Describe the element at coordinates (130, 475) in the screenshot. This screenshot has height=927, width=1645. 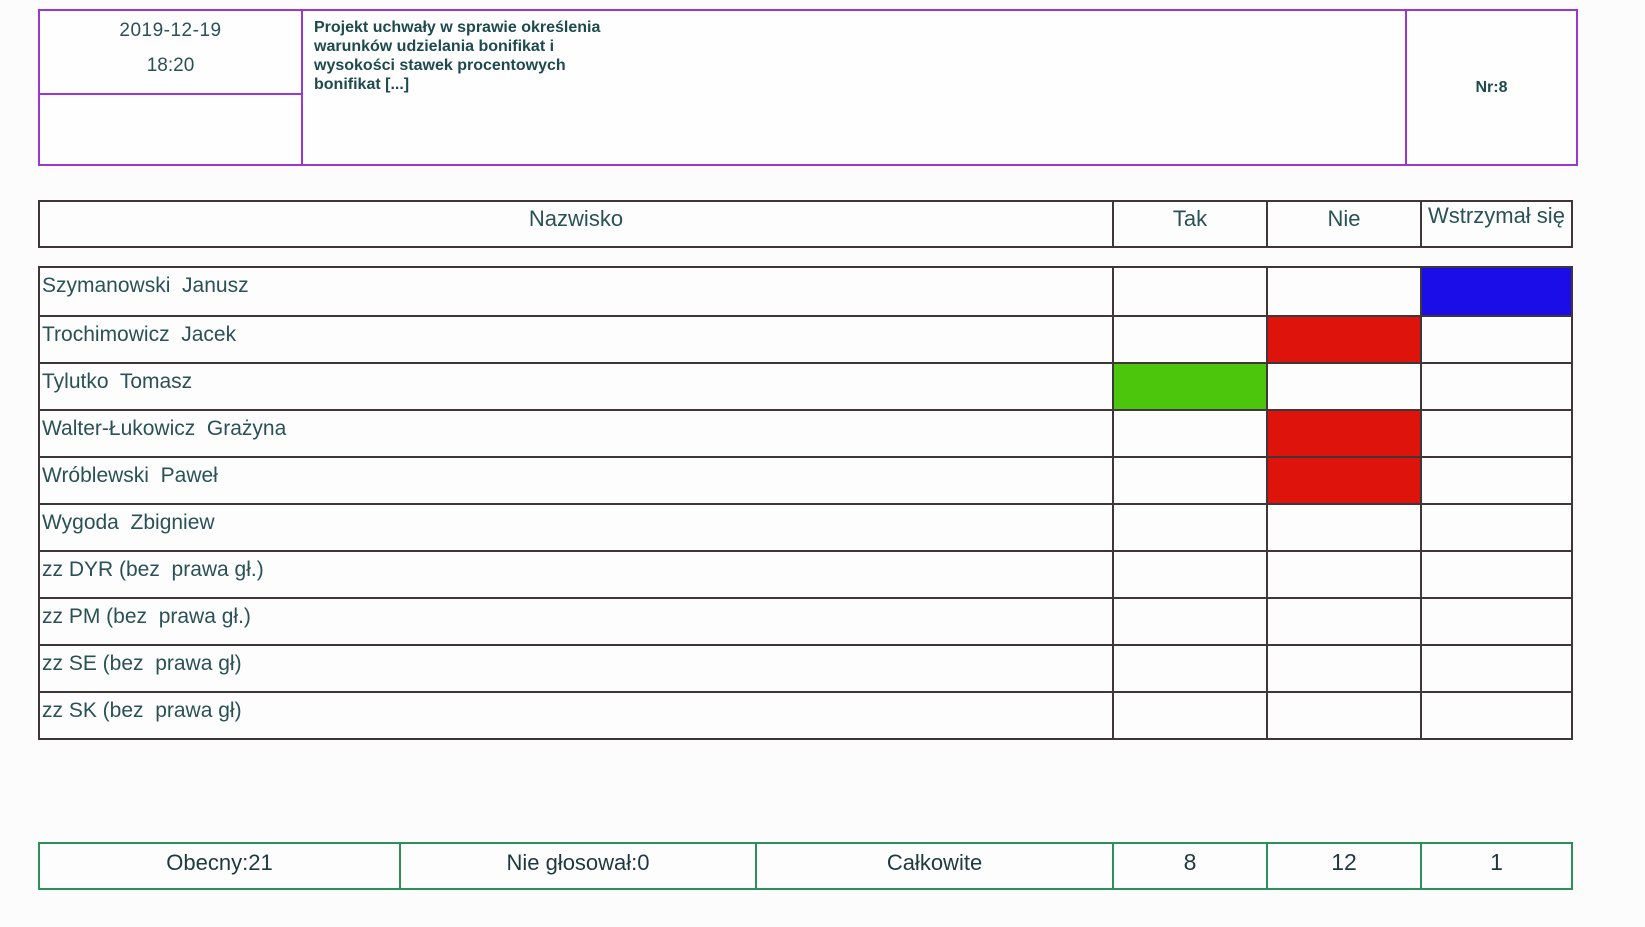
I see `voter-name: Wróblewski Paweł` at that location.